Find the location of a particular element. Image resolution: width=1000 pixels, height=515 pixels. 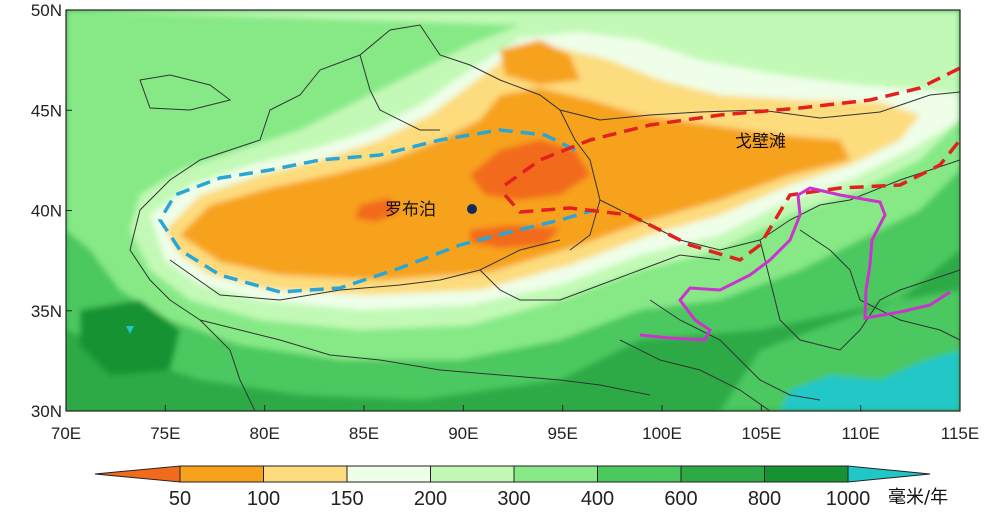

lon-tick-label: 80E is located at coordinates (265, 433).